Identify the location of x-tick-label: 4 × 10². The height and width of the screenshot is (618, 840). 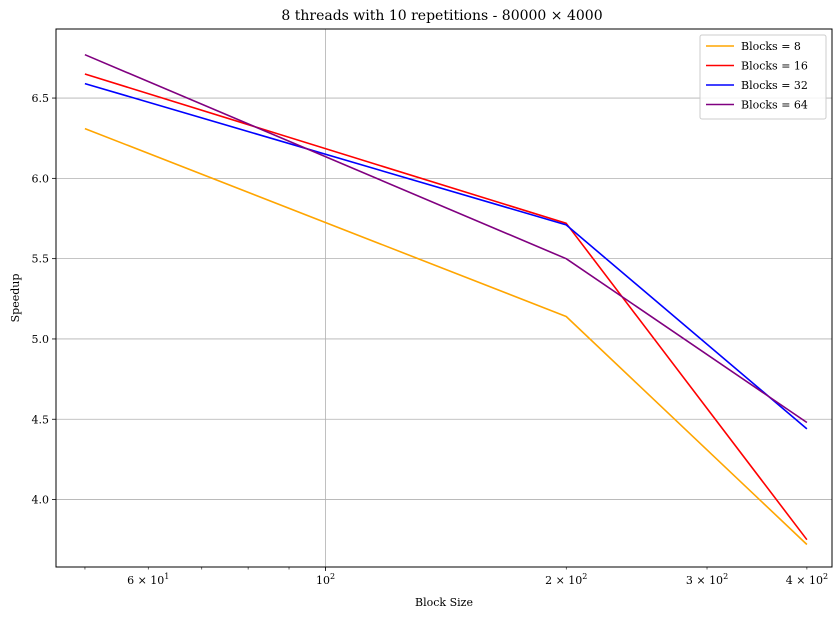
(807, 579).